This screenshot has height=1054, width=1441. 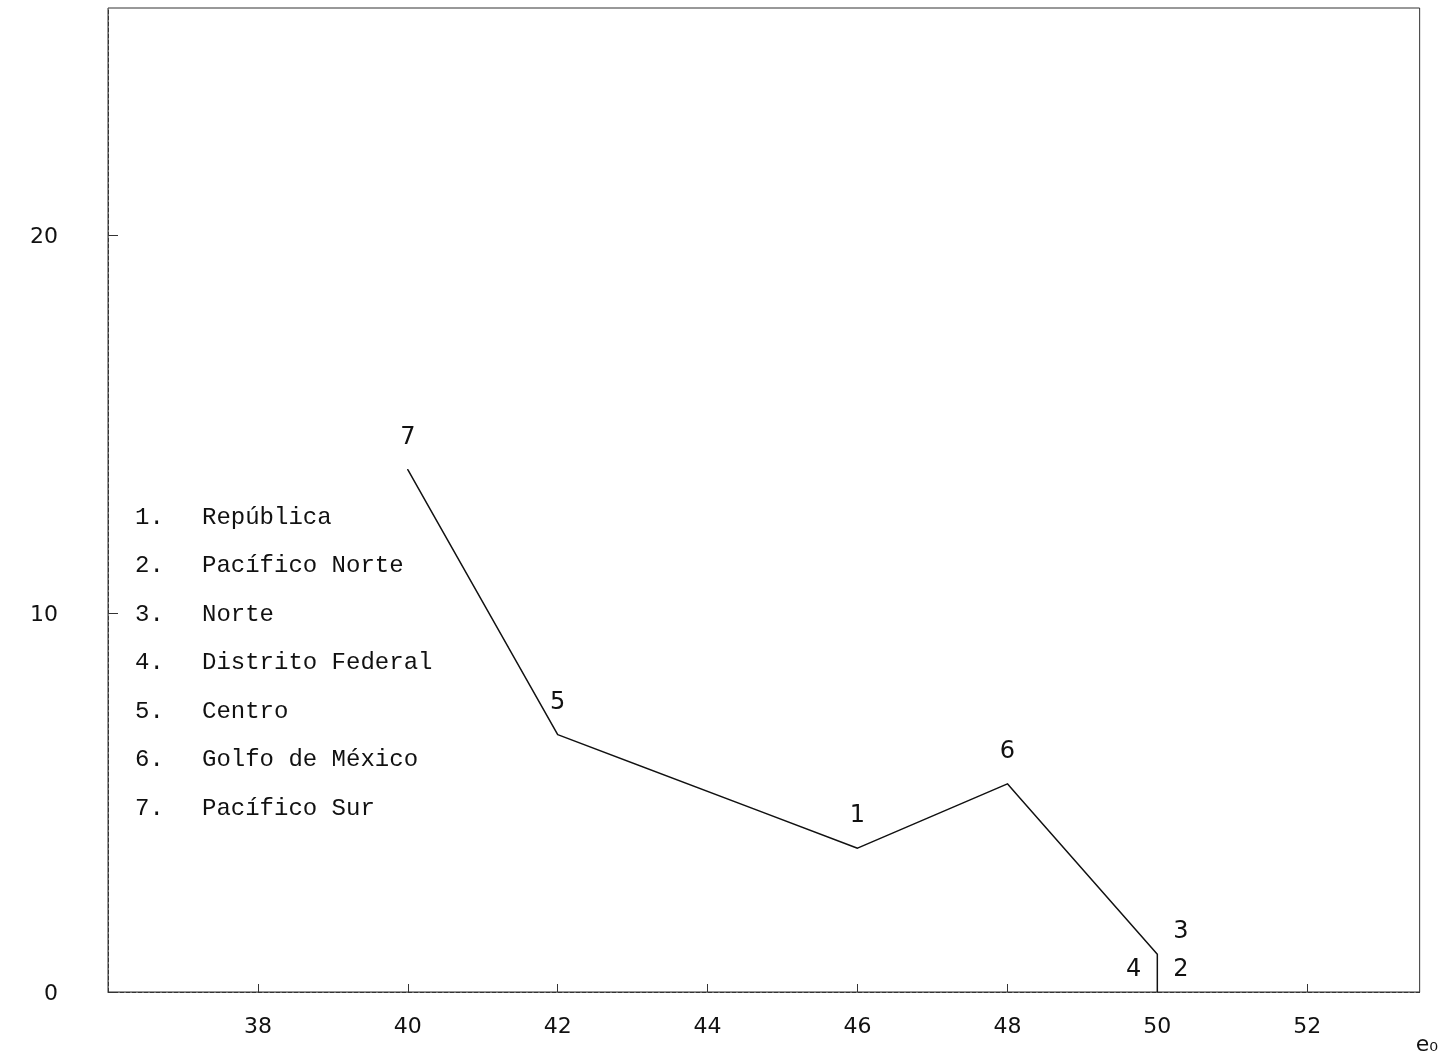 I want to click on x-tick-label: 52, so click(x=1307, y=1025).